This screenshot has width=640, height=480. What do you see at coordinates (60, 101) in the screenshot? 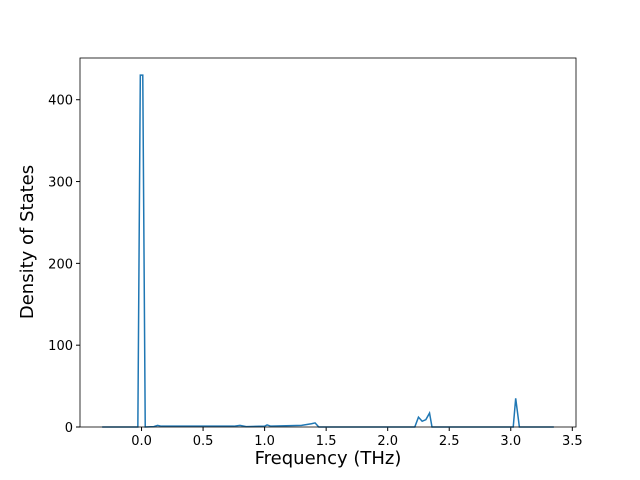
I see `y-tick-label: 400` at bounding box center [60, 101].